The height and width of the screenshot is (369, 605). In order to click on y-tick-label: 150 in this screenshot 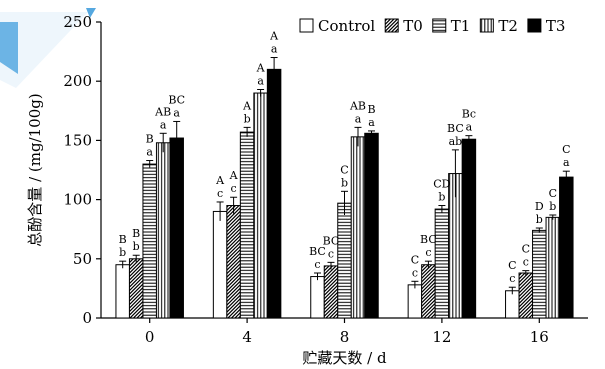, I will do `click(77, 140)`.